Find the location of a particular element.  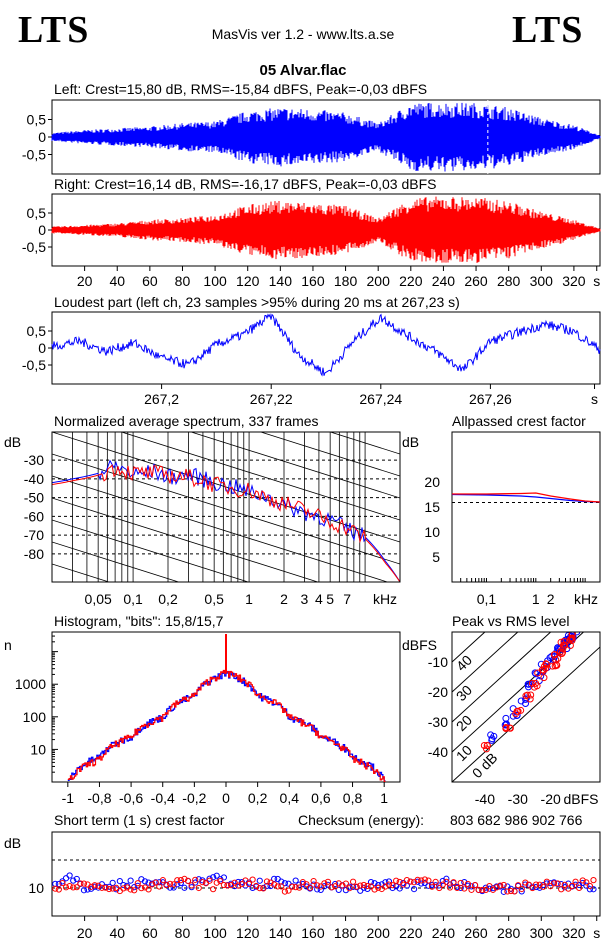

histogram-xtick-label: 0,4 is located at coordinates (290, 798).